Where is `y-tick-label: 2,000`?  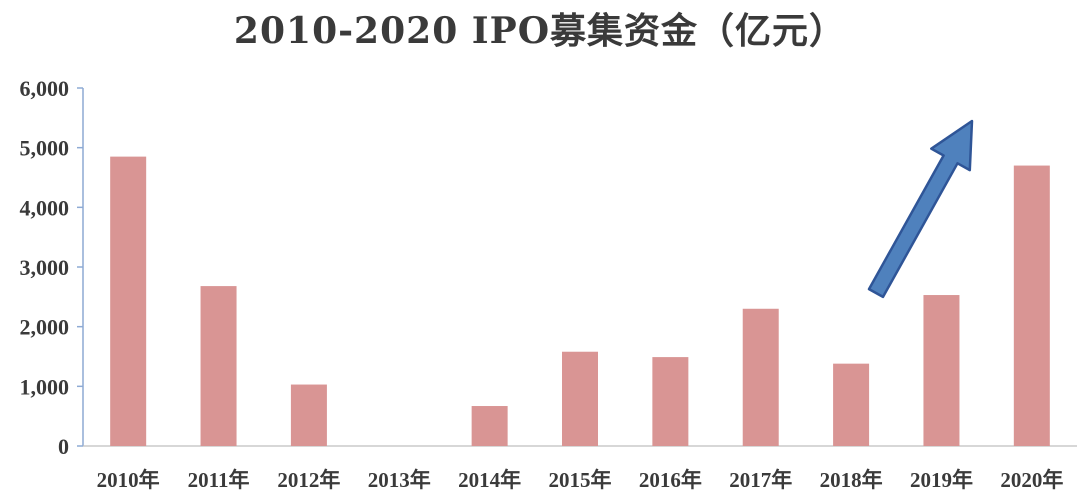
y-tick-label: 2,000 is located at coordinates (45, 327).